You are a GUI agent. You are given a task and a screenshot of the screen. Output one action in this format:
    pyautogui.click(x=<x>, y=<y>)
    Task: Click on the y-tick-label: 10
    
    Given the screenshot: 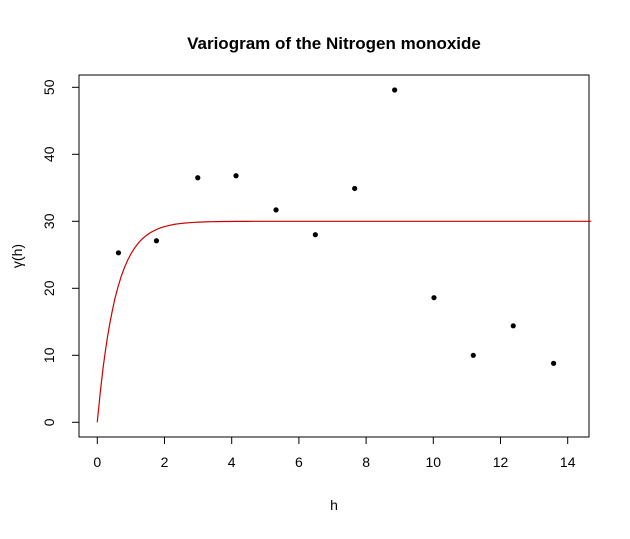 What is the action you would take?
    pyautogui.click(x=49, y=355)
    